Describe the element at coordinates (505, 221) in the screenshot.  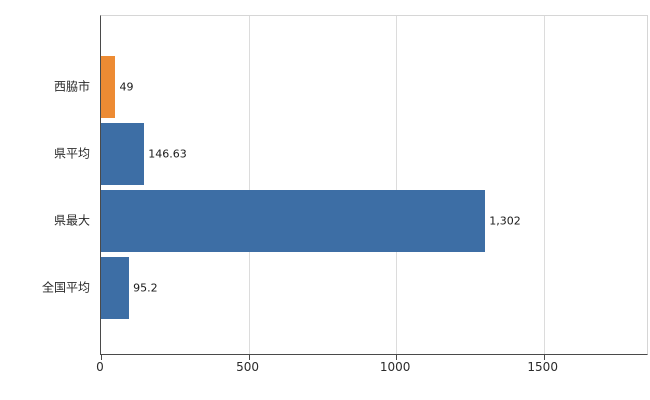
I see `bar-value-label: 1,302` at that location.